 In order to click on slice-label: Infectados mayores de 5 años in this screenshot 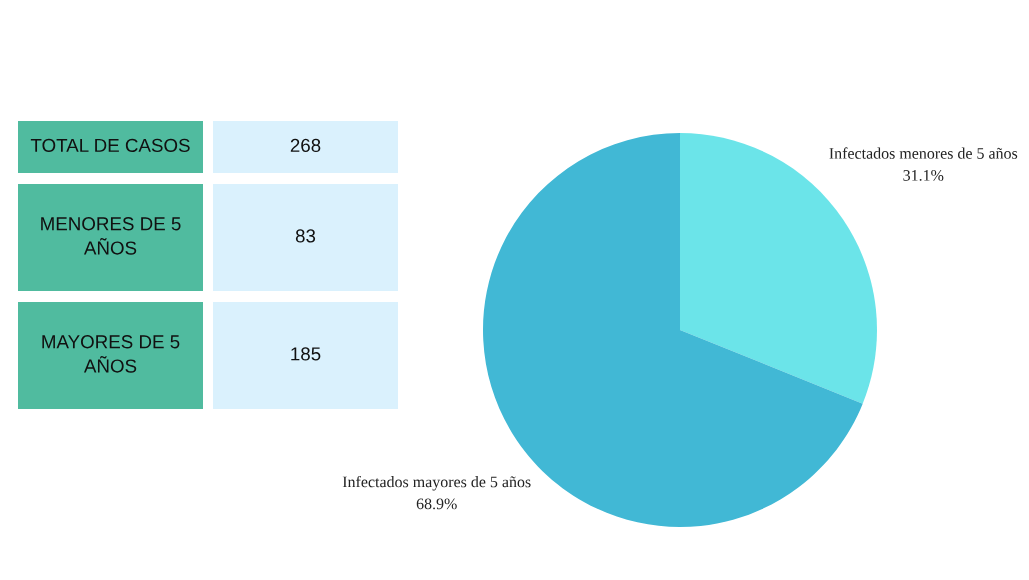, I will do `click(436, 483)`.